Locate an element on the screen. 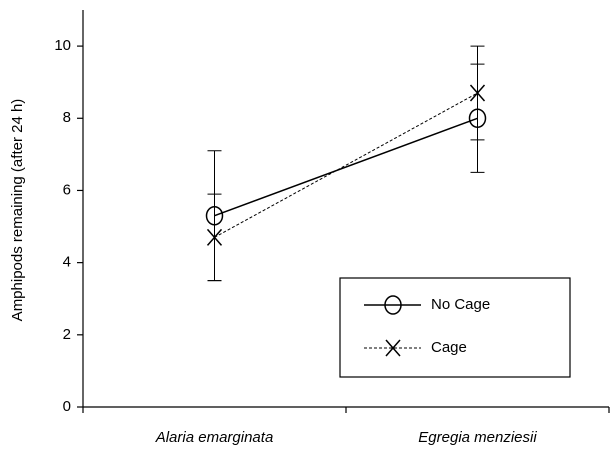 The width and height of the screenshot is (610, 450). legend-box is located at coordinates (455, 327).